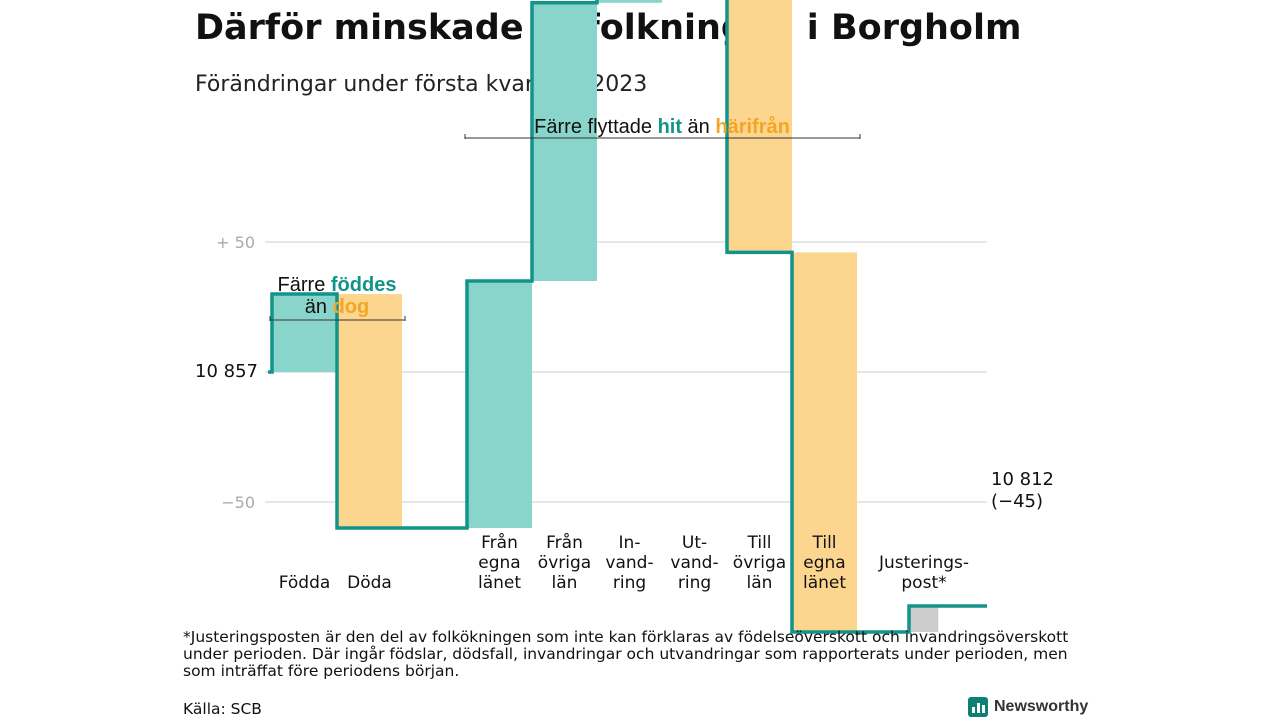 Image resolution: width=1280 pixels, height=720 pixels. What do you see at coordinates (662, 126) in the screenshot?
I see `migration-annotation: Färre flyttade hit än härifrån` at bounding box center [662, 126].